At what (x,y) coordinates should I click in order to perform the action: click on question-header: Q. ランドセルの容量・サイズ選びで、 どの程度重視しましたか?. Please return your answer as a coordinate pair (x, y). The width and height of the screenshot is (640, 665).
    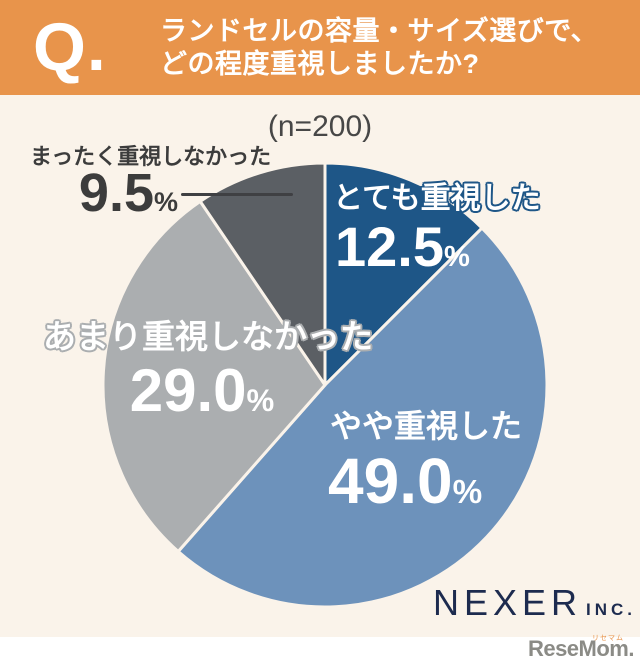
    Looking at the image, I should click on (320, 47).